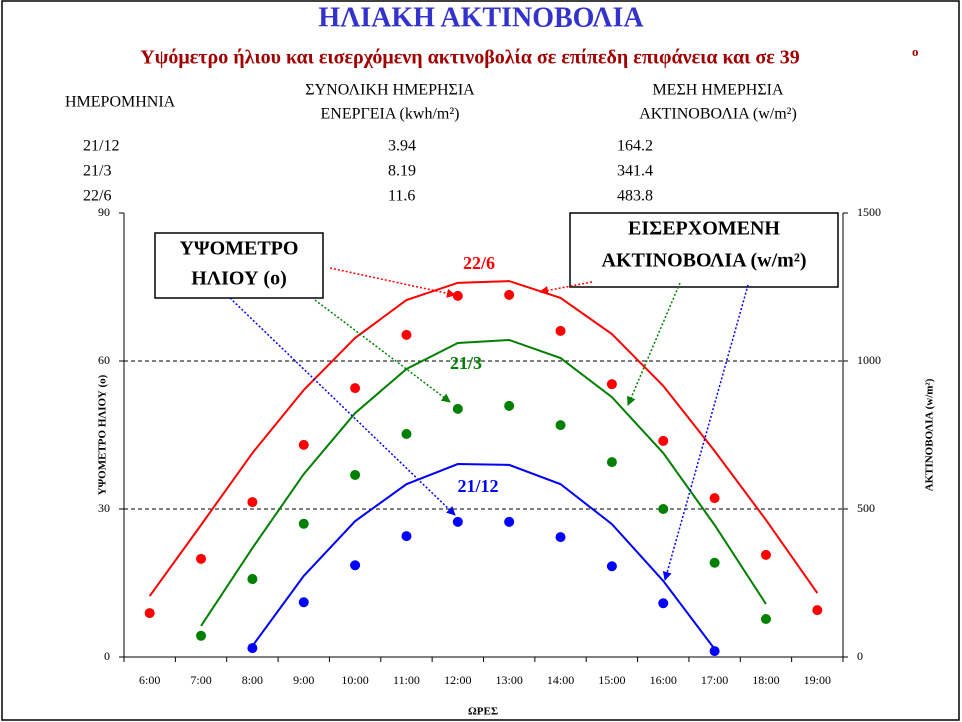  Describe the element at coordinates (104, 508) in the screenshot. I see `y-tick-label: 30` at that location.